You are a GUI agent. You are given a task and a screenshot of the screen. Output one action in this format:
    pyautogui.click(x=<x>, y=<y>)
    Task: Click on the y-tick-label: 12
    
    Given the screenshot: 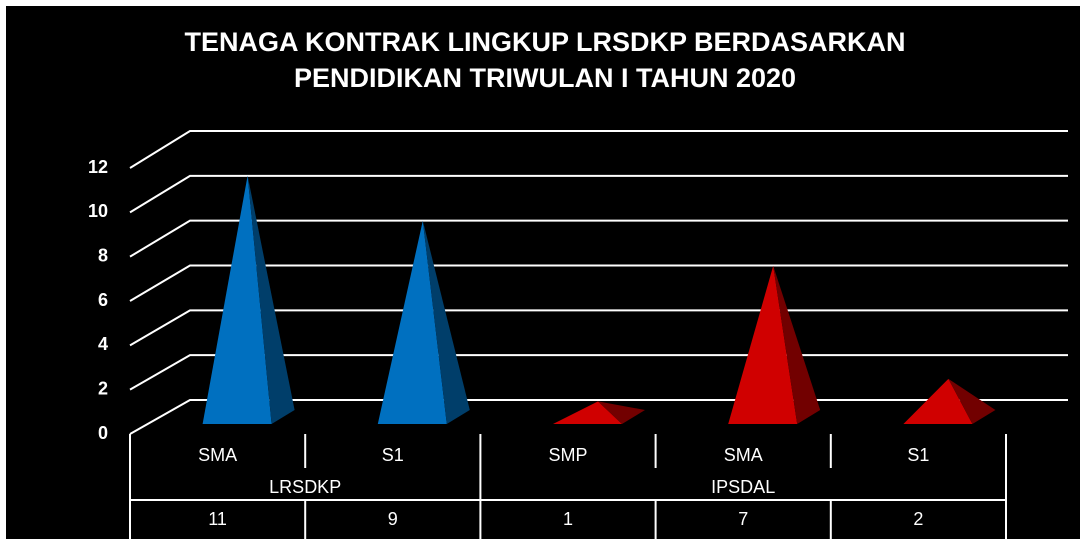 What is the action you would take?
    pyautogui.click(x=98, y=167)
    